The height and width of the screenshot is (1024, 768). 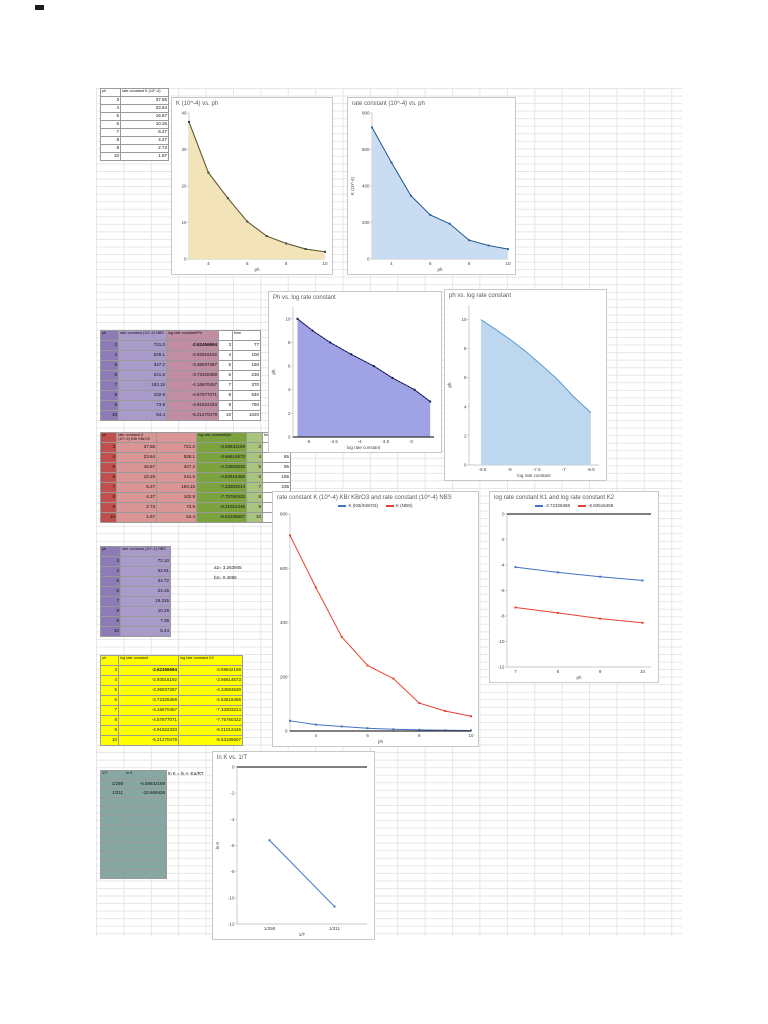 I want to click on cell: 155, so click(x=276, y=477).